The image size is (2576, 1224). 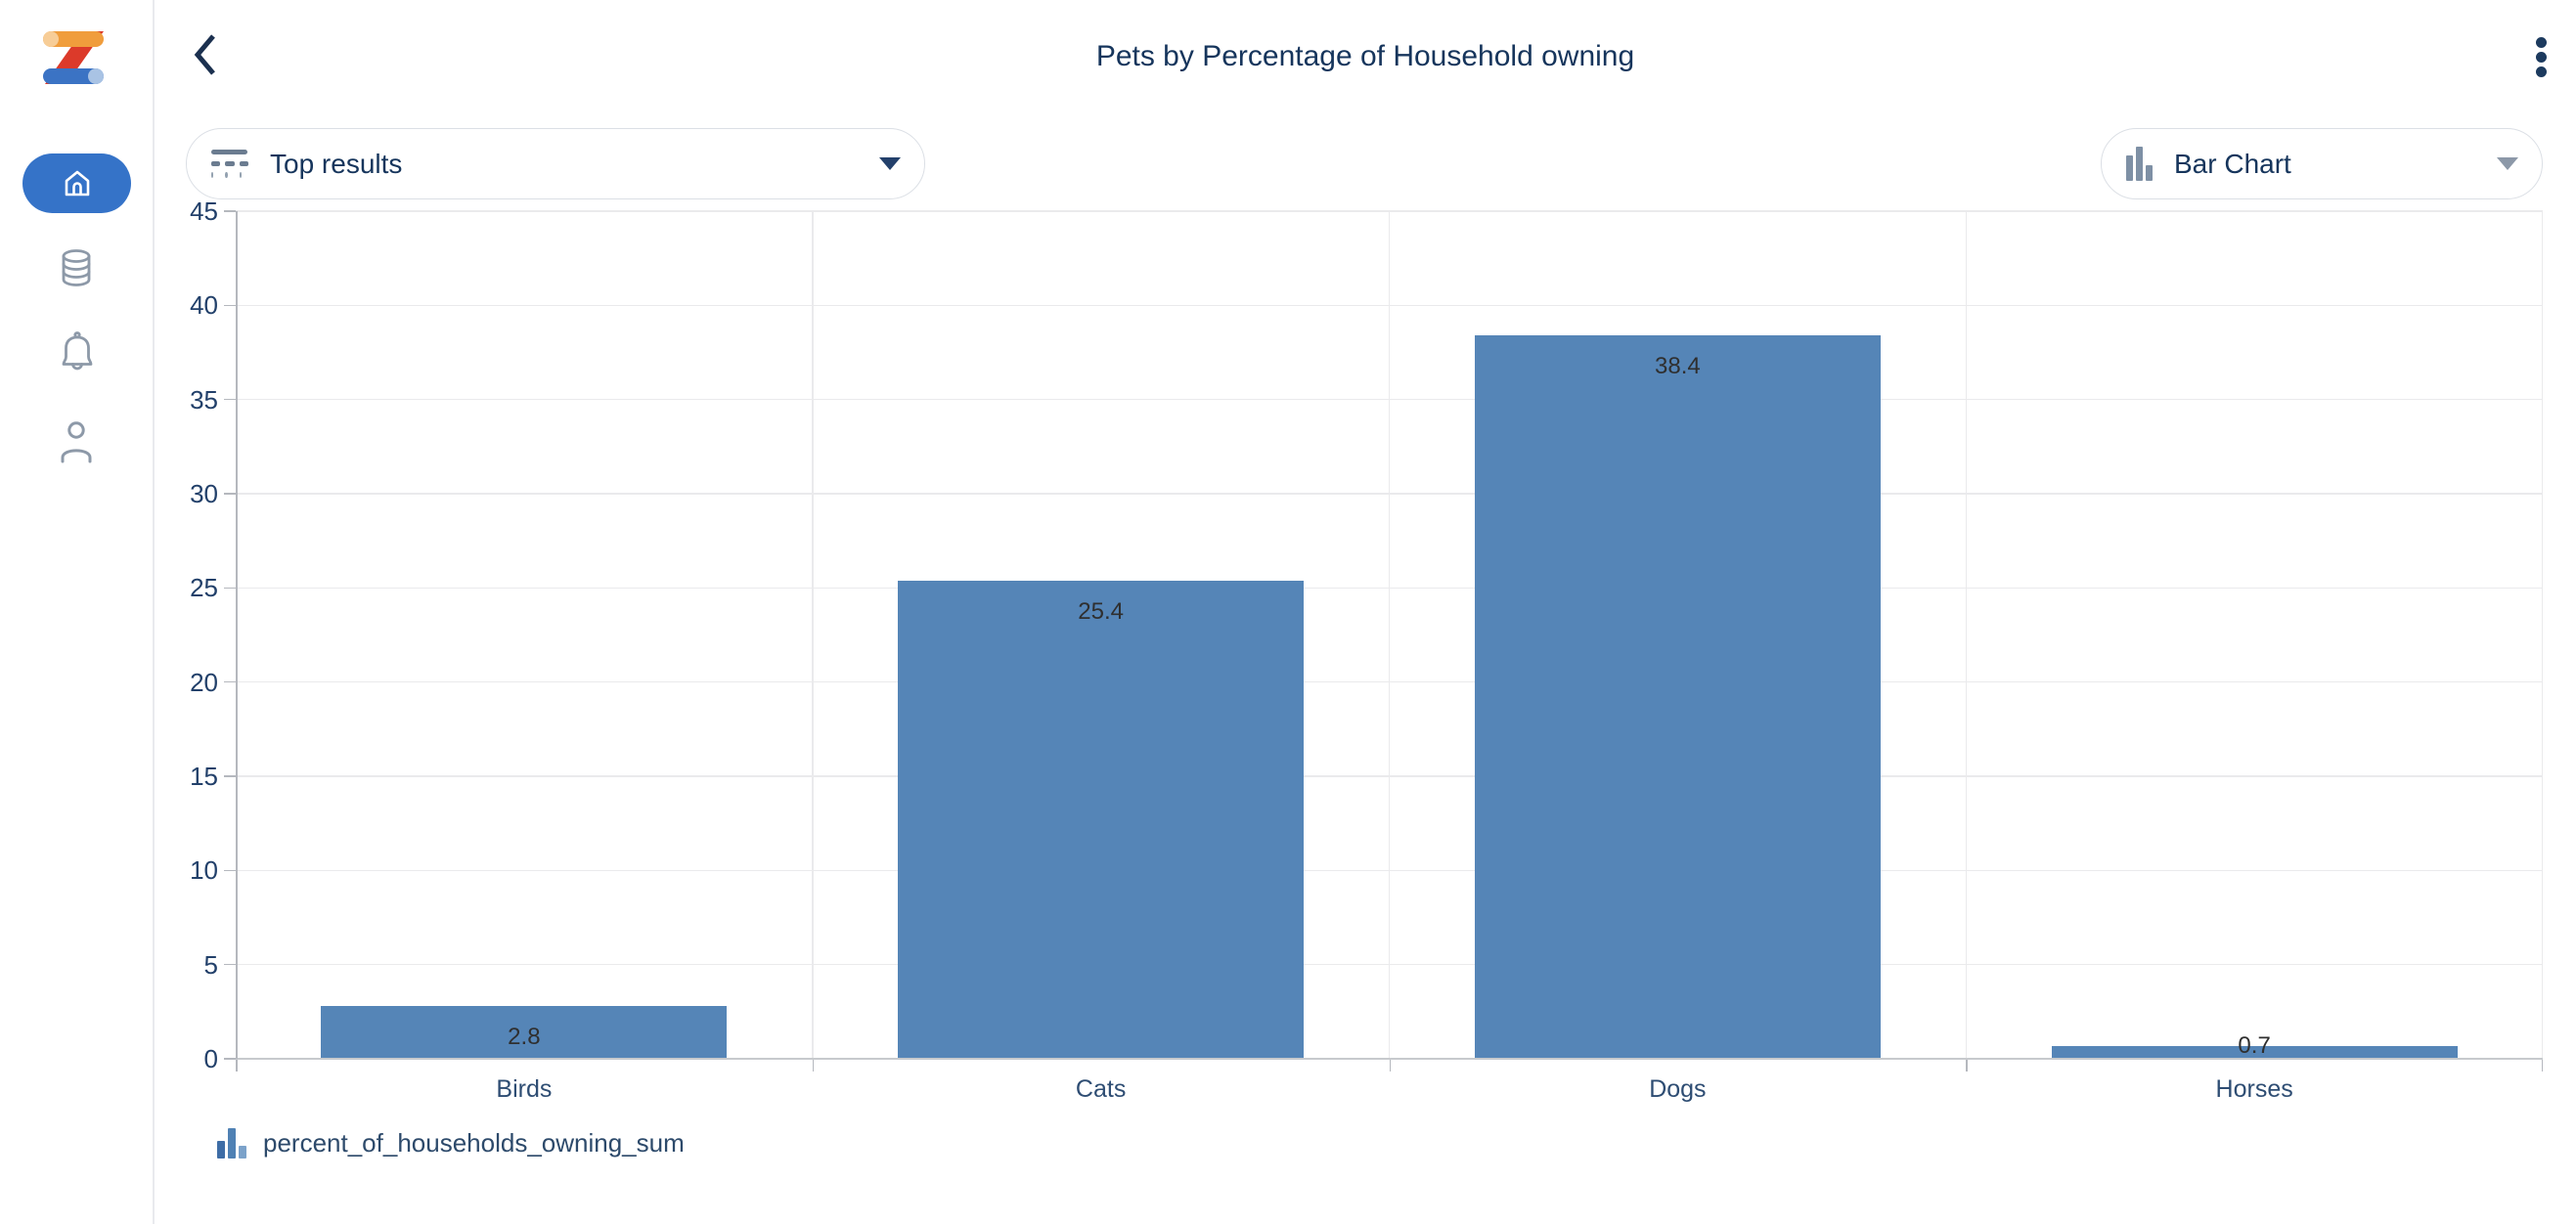 I want to click on bar-horses, so click(x=2254, y=1052).